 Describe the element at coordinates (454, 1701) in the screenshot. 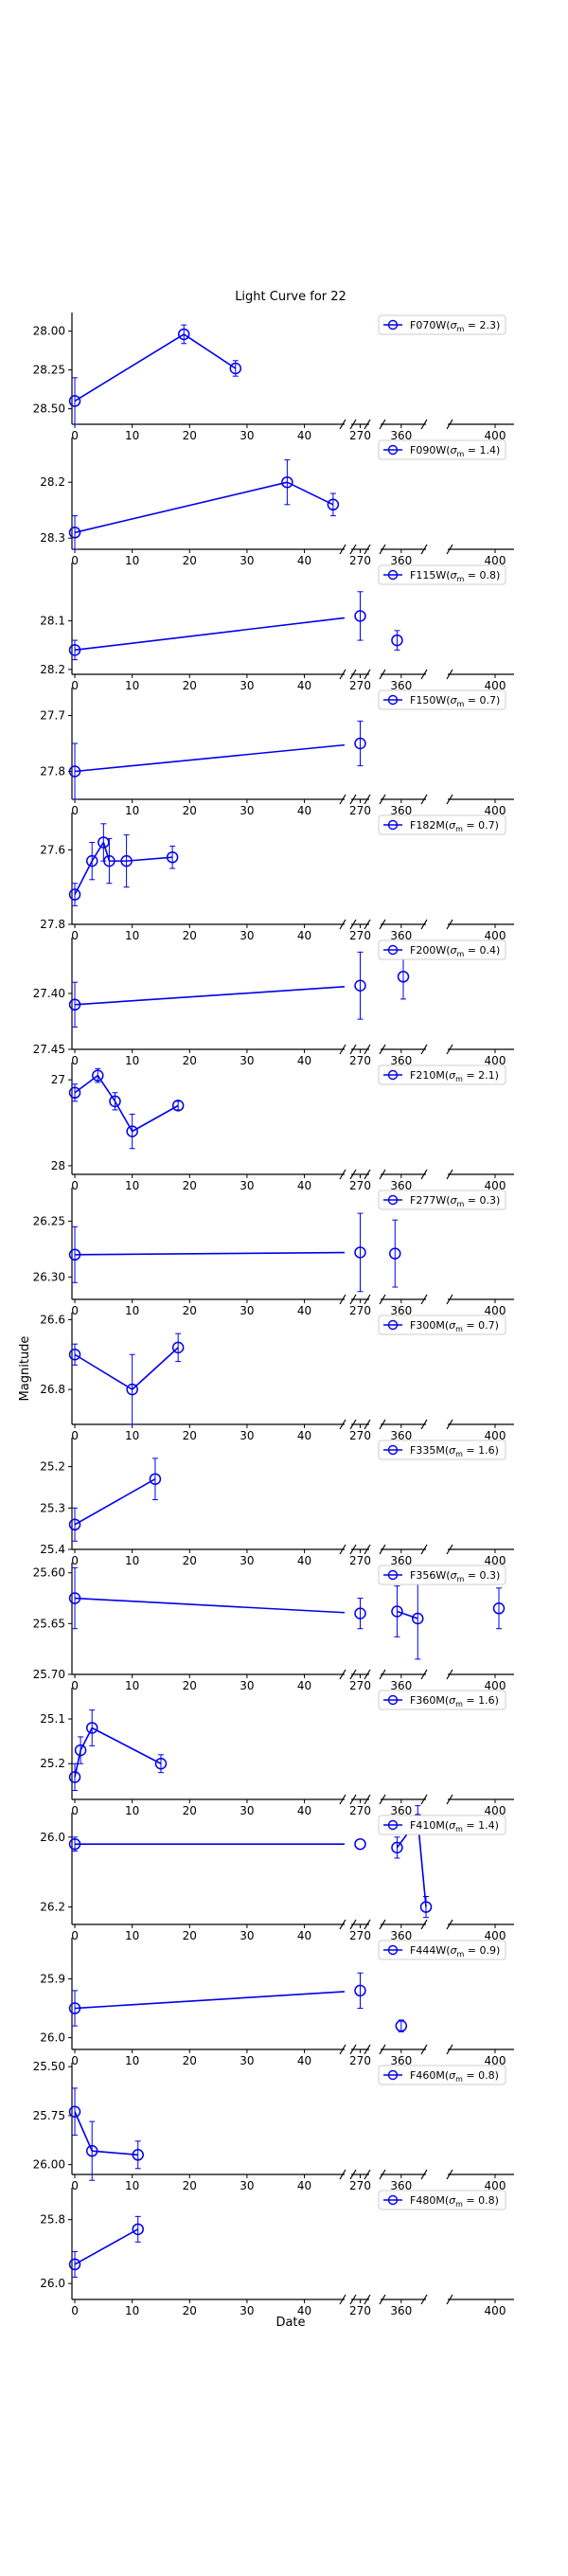

I see `legend-label: F360M(σm = 1.6)` at that location.